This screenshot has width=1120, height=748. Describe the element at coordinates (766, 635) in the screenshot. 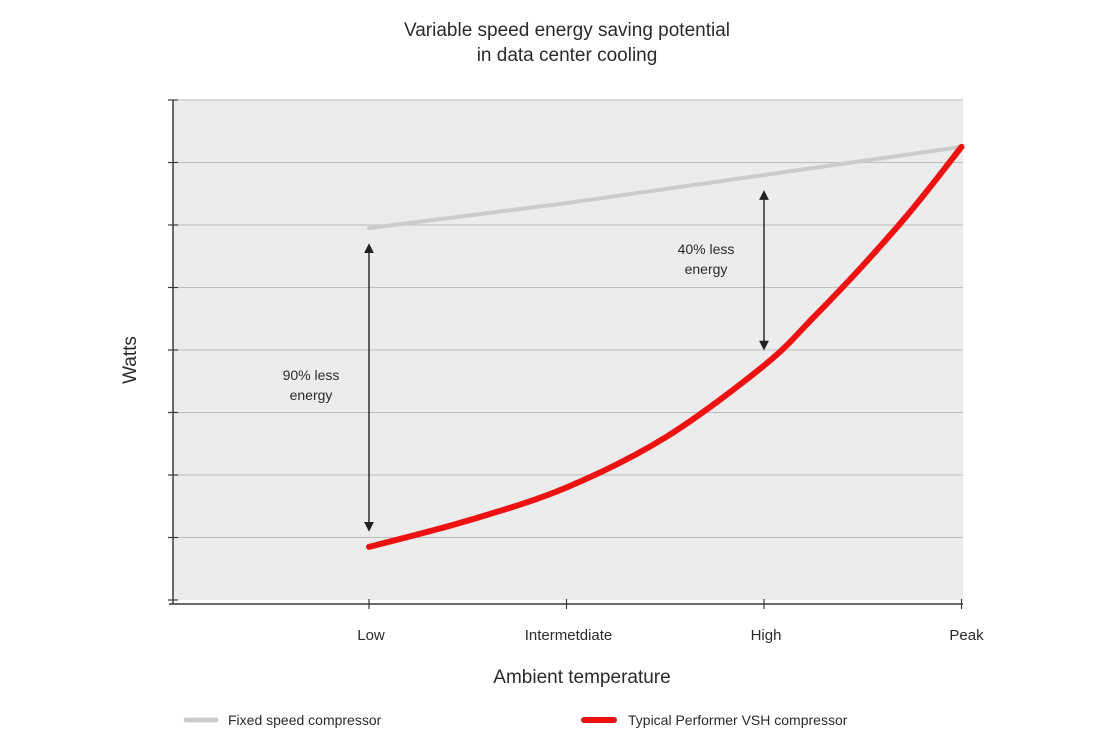

I see `x-tick-label: High` at that location.